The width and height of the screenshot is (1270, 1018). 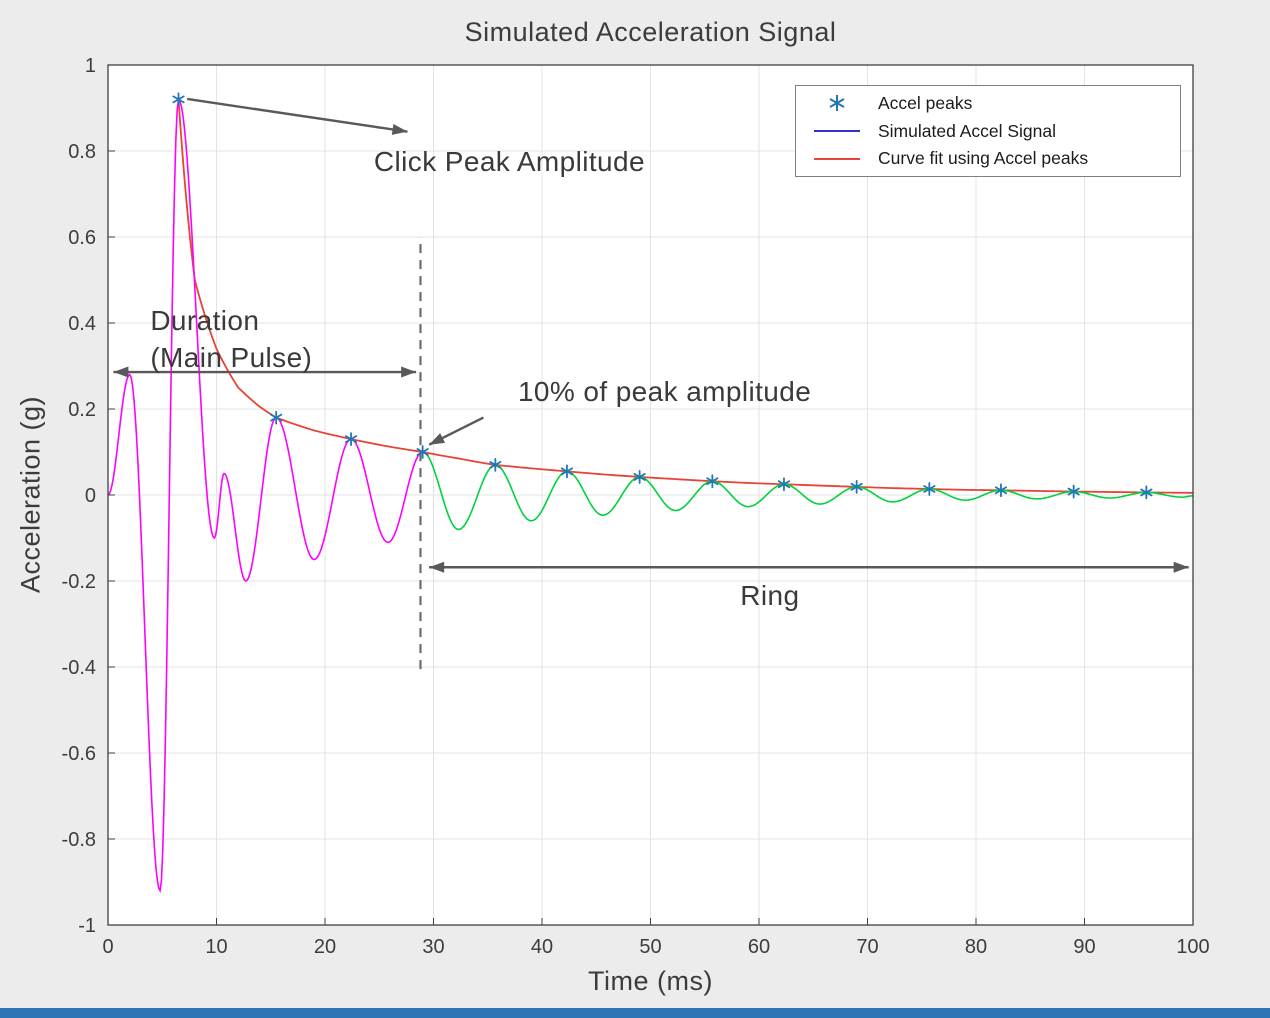 I want to click on legend-item-curve-fit: Curve fit using Accel peaks, so click(x=988, y=158).